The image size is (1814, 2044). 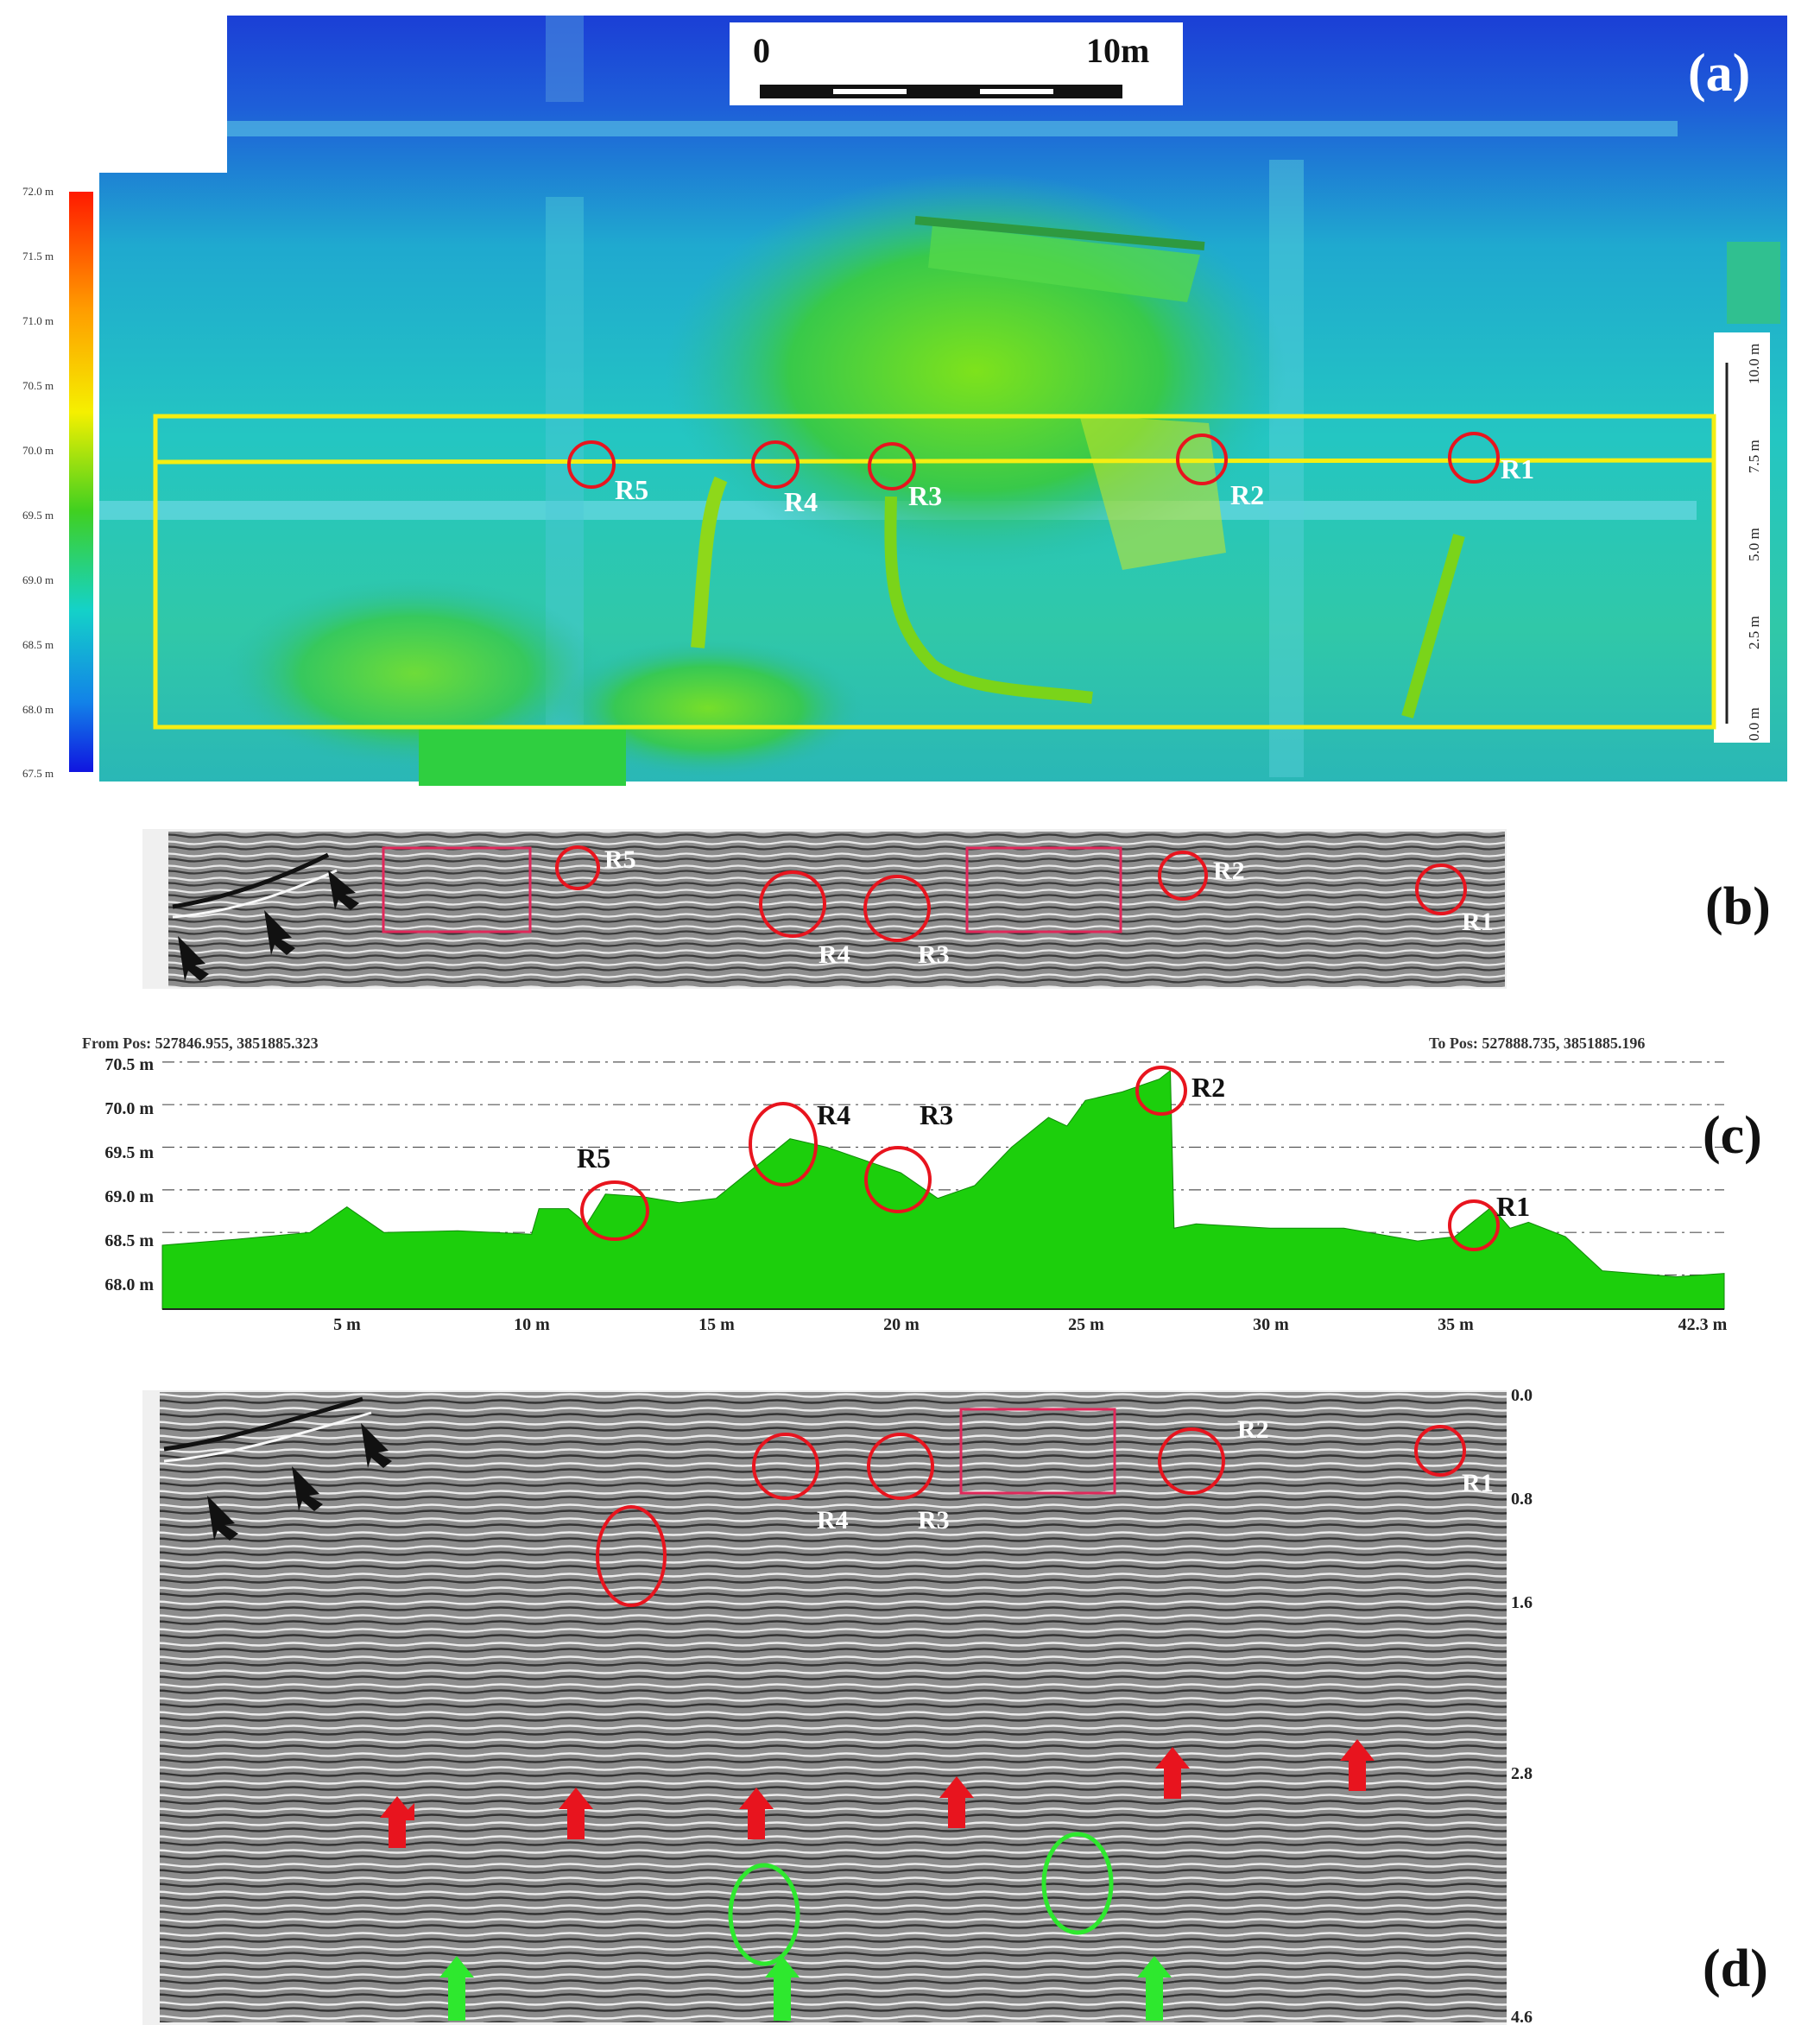 What do you see at coordinates (805, 1988) in the screenshot?
I see `green-arrows` at bounding box center [805, 1988].